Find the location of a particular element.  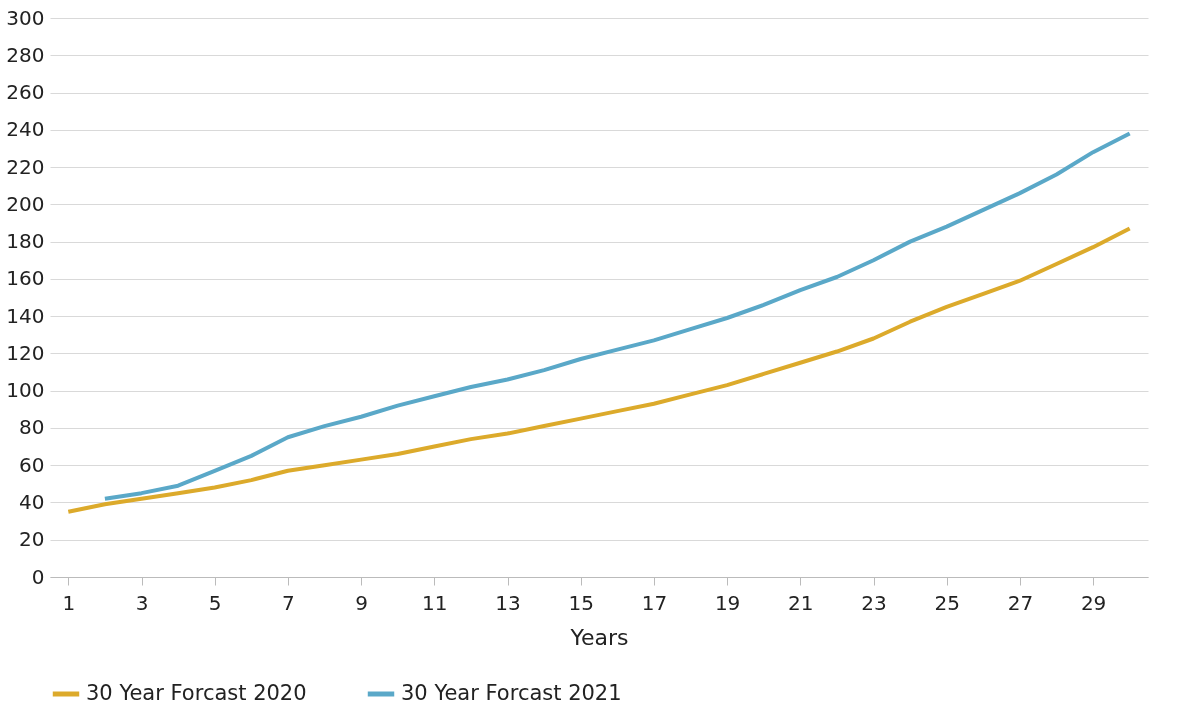

y-tick-label: 220 is located at coordinates (25, 166).